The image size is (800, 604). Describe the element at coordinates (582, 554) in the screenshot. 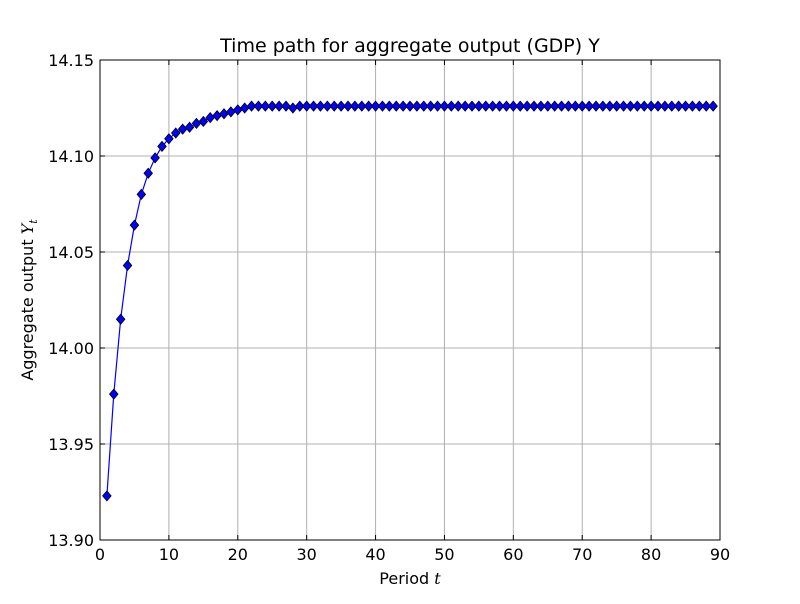

I see `x-tick-label: 70` at that location.